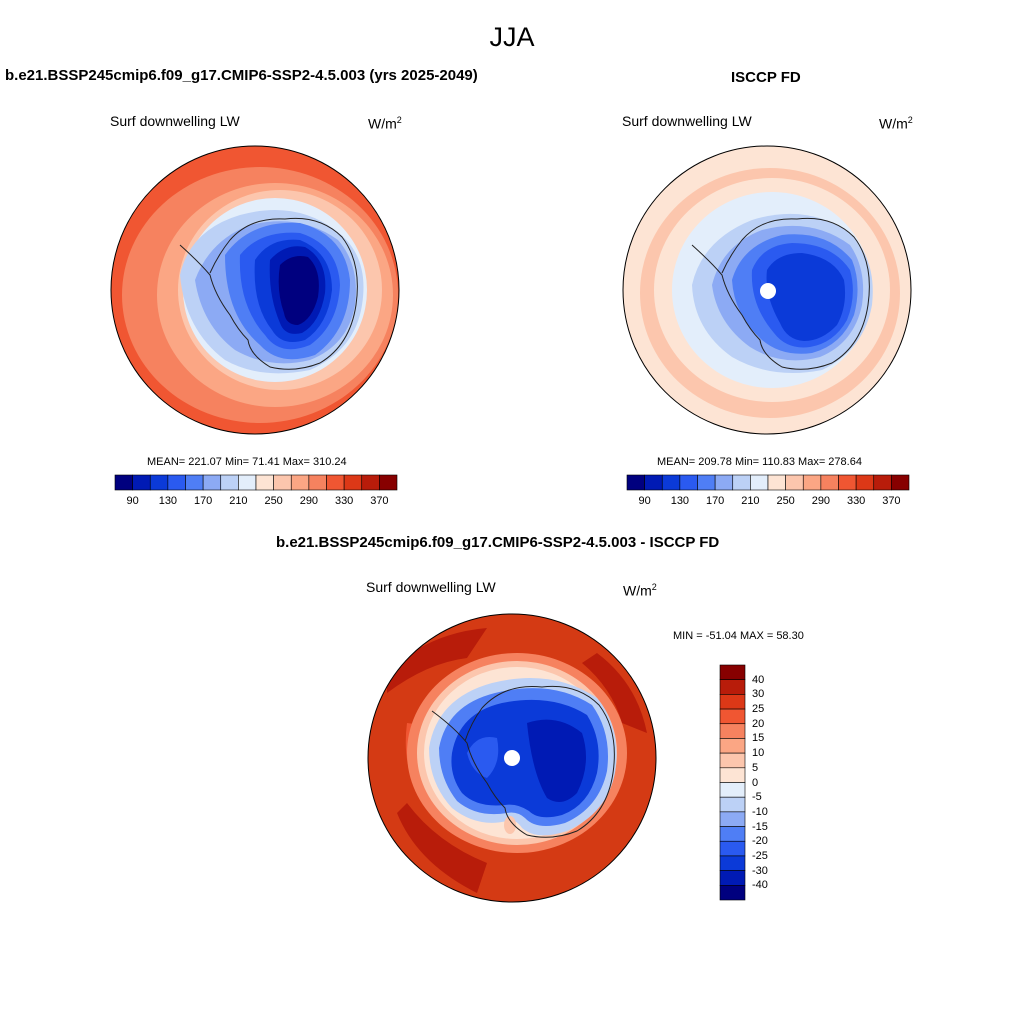  I want to click on diff-colorbar-tick-label: 5, so click(755, 767).